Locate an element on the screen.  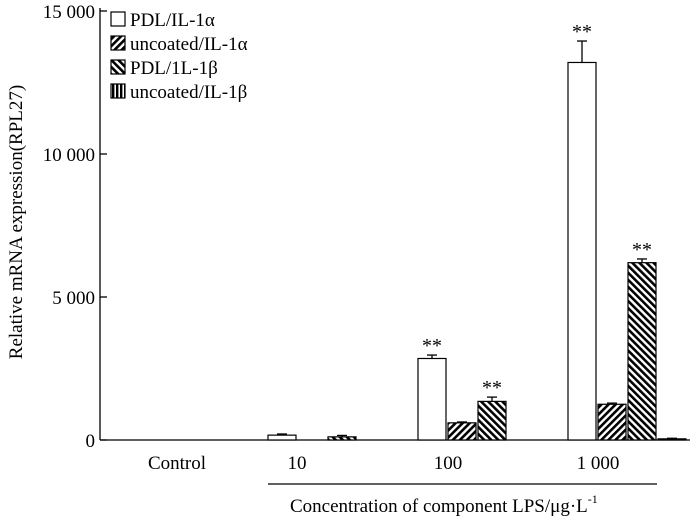
x-tick-label: 1 000 is located at coordinates (598, 463).